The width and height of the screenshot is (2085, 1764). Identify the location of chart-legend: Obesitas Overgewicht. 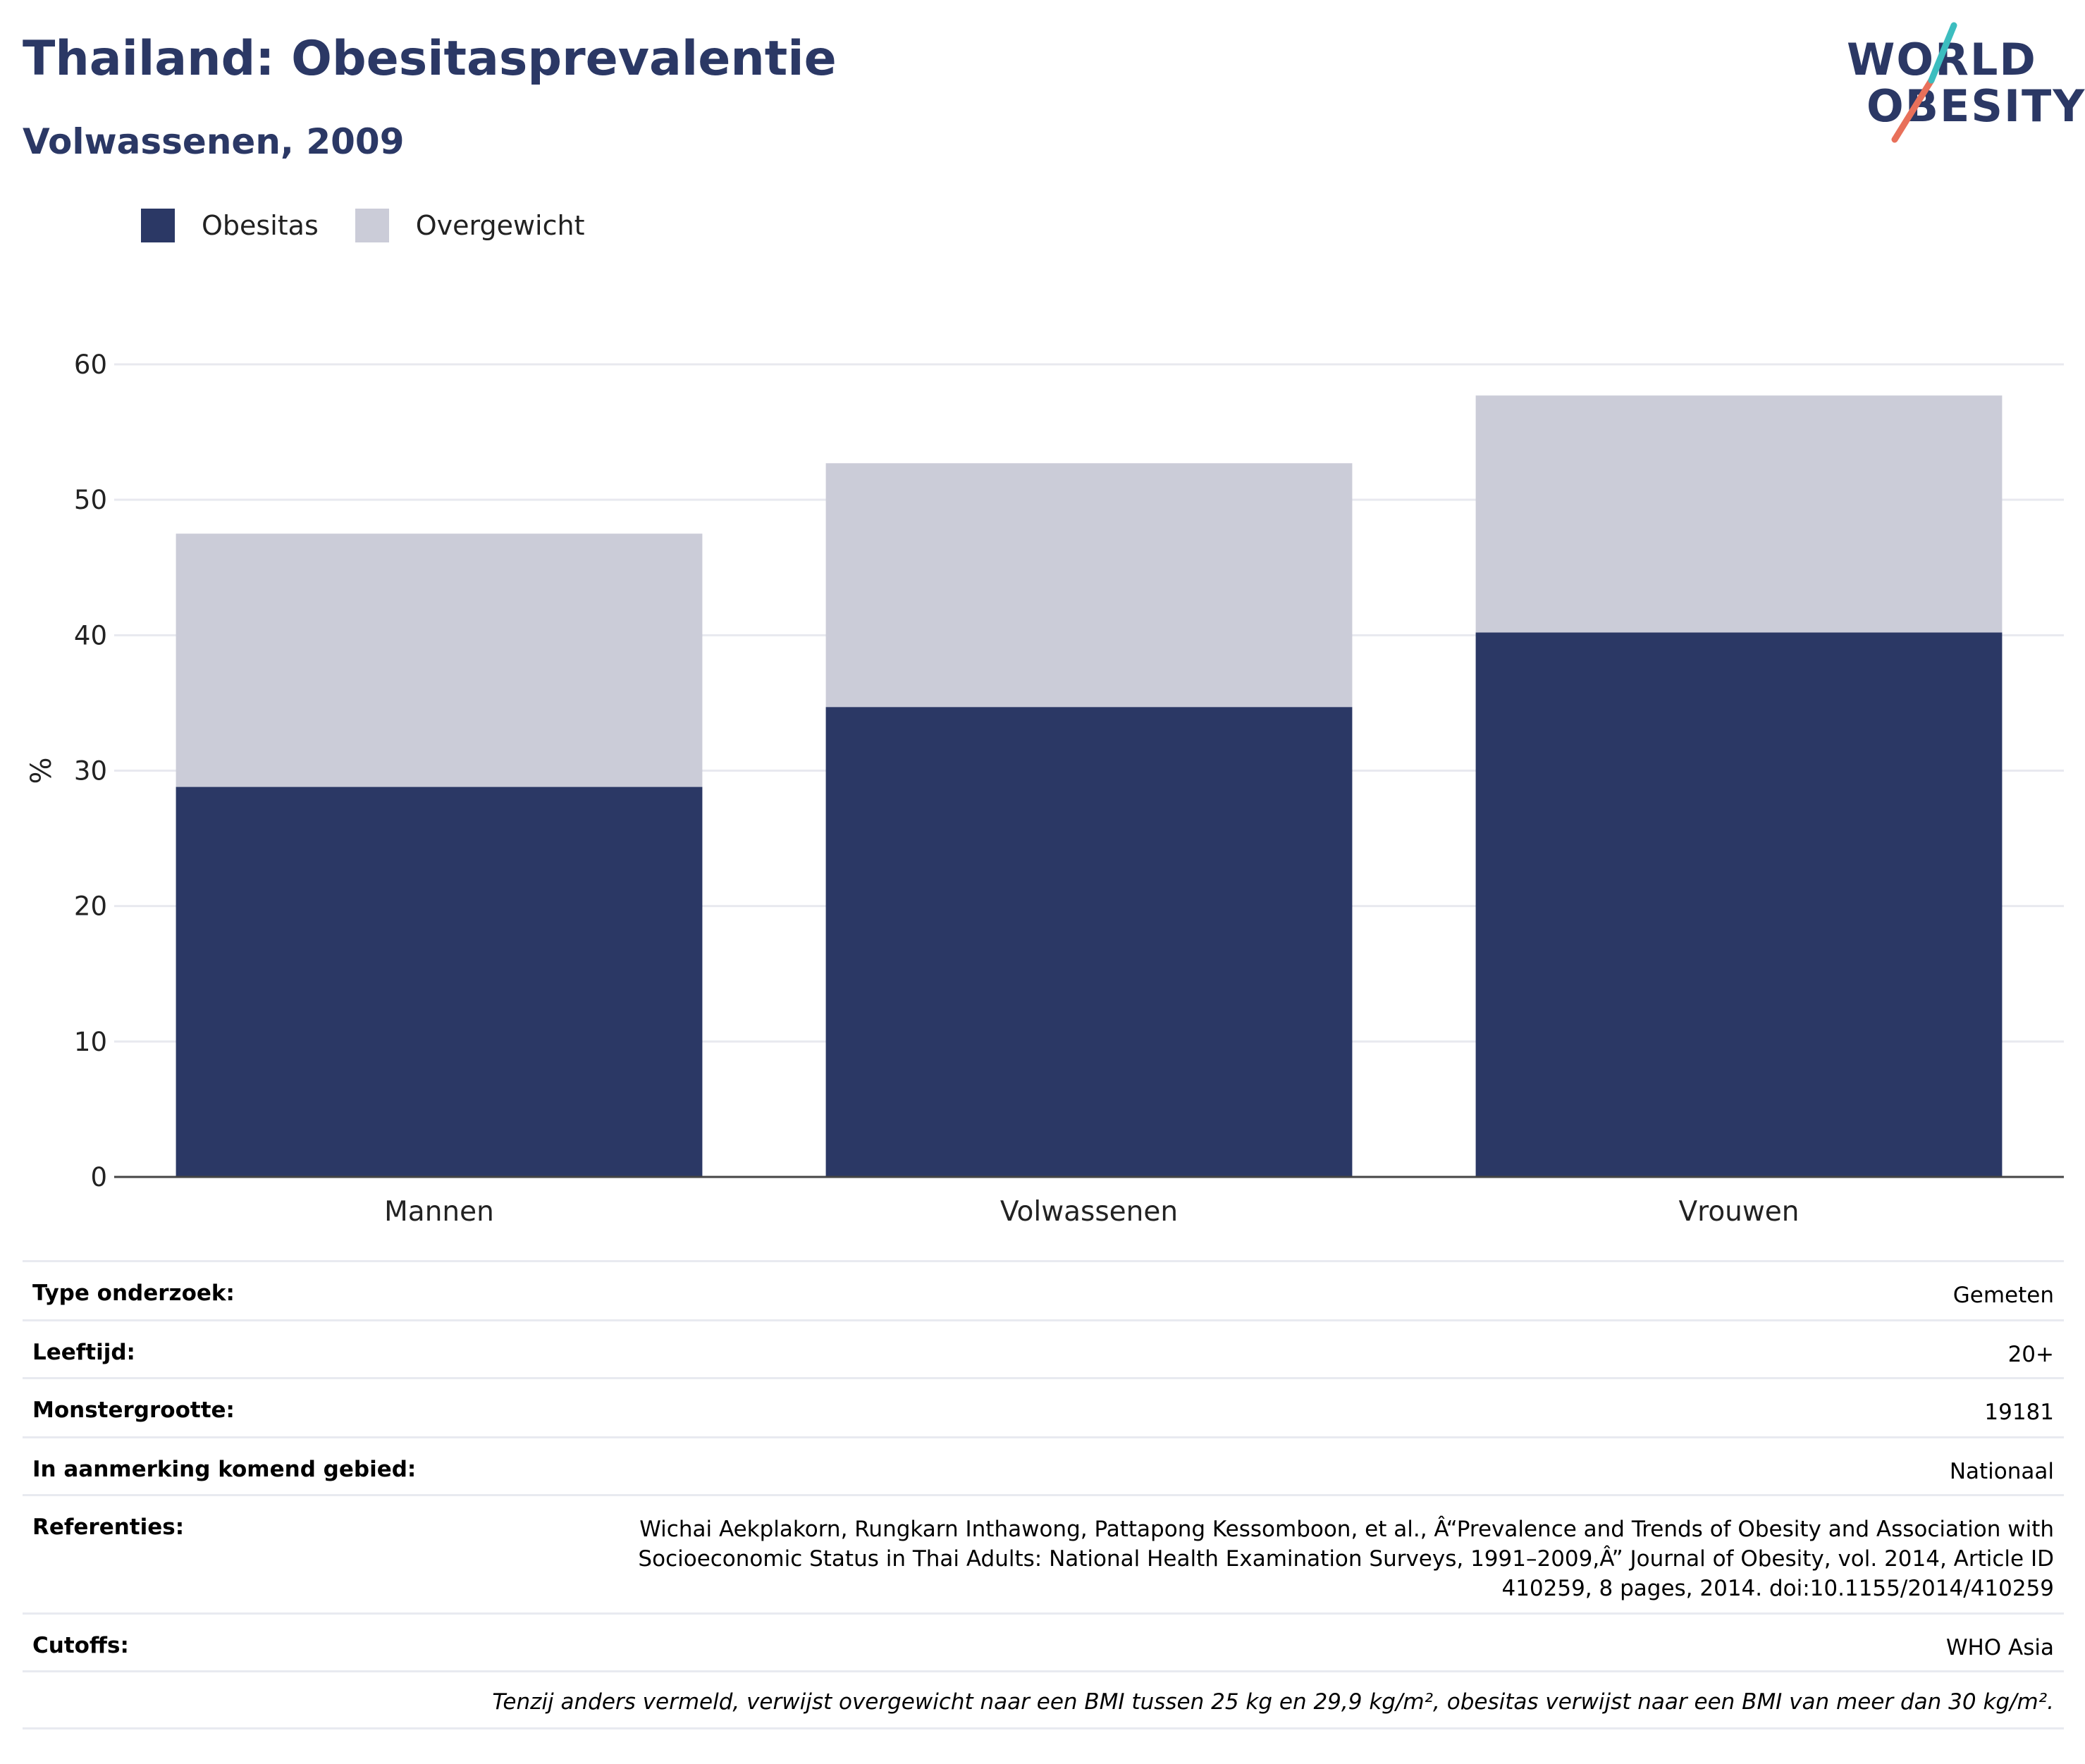
(381, 225).